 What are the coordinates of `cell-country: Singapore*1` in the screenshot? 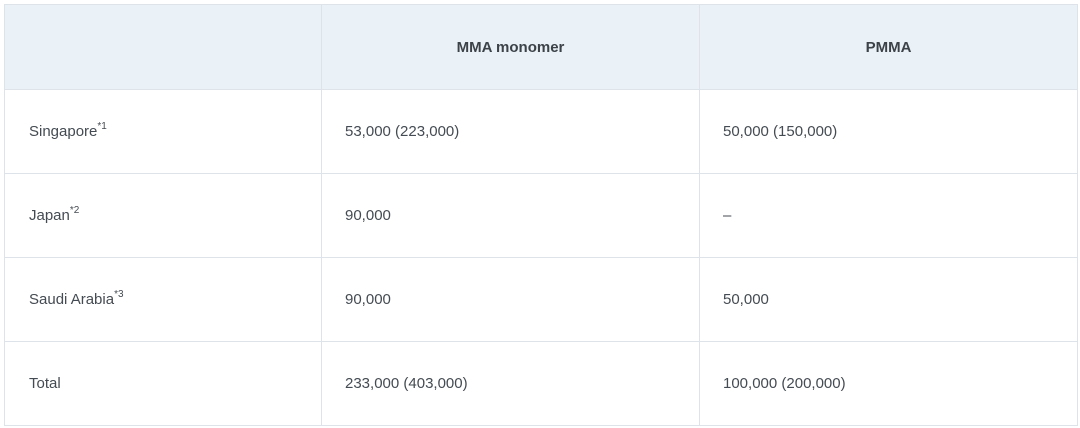 It's located at (163, 131).